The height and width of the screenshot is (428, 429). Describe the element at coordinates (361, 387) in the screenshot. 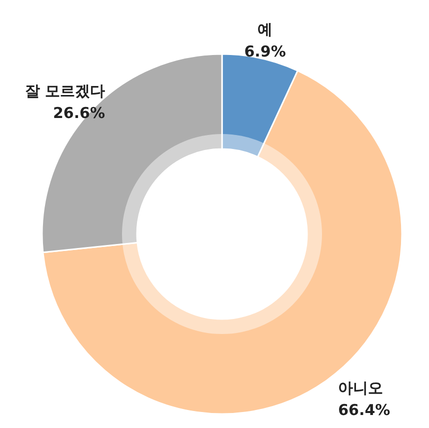

I see `slice-label: 아니오` at that location.